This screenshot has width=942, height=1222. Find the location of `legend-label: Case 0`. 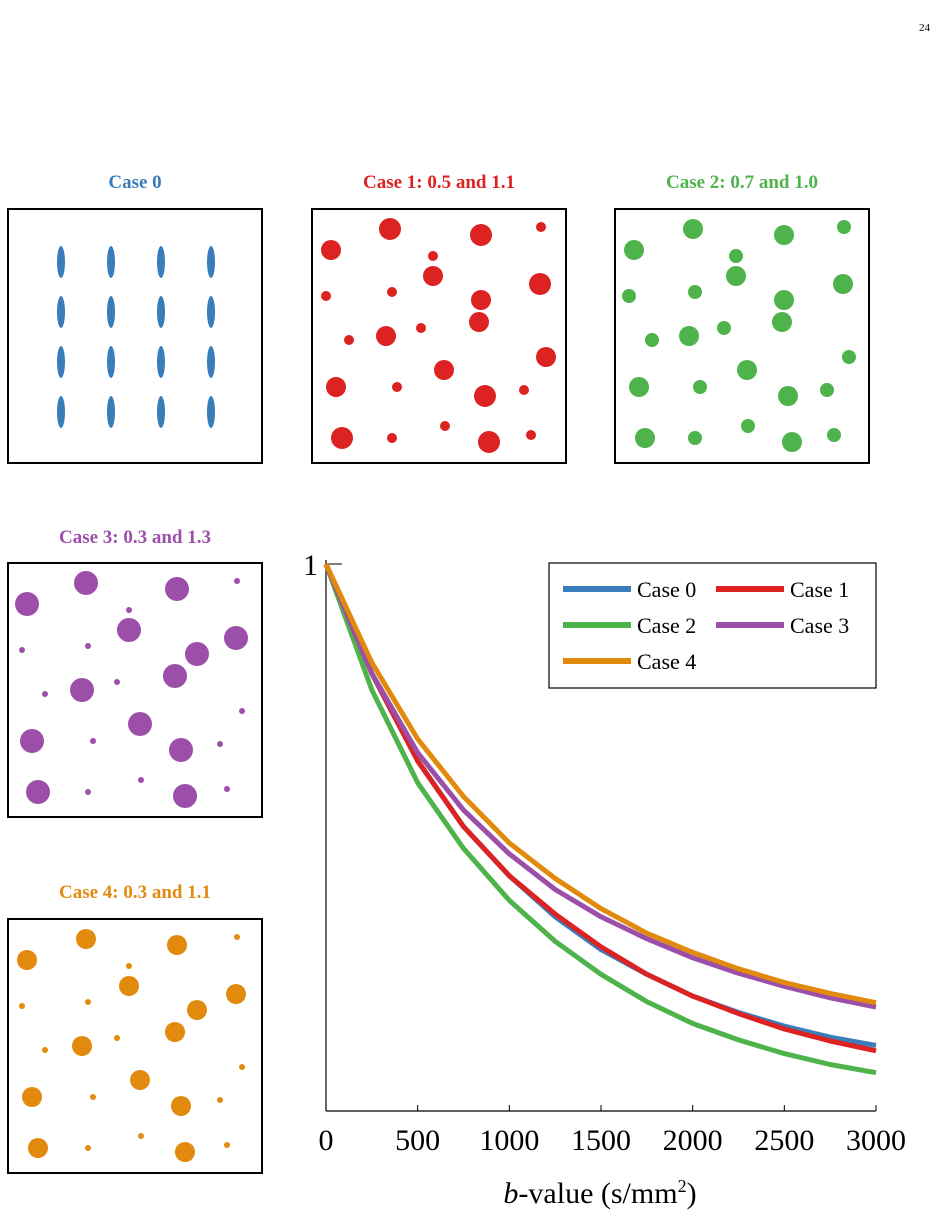

legend-label: Case 0 is located at coordinates (666, 589).